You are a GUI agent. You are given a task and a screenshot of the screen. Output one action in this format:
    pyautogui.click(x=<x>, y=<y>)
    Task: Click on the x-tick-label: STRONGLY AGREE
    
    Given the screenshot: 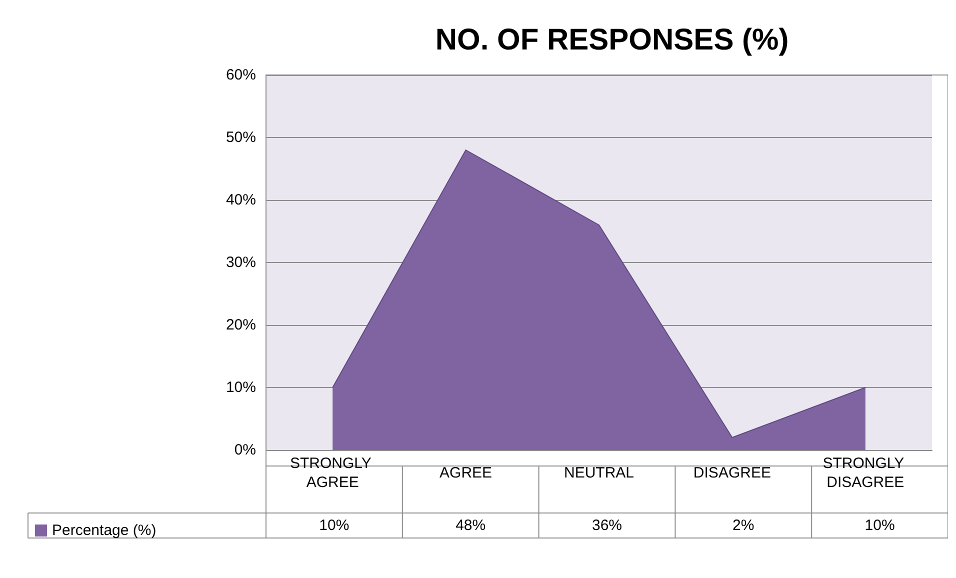 What is the action you would take?
    pyautogui.click(x=333, y=473)
    